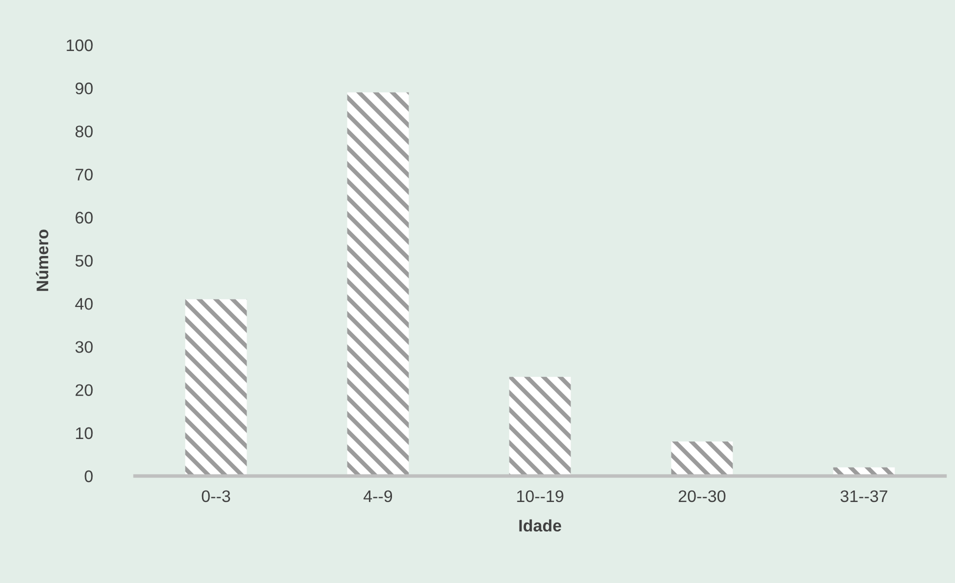 This screenshot has width=955, height=583. I want to click on y-tick-label: 40, so click(84, 304).